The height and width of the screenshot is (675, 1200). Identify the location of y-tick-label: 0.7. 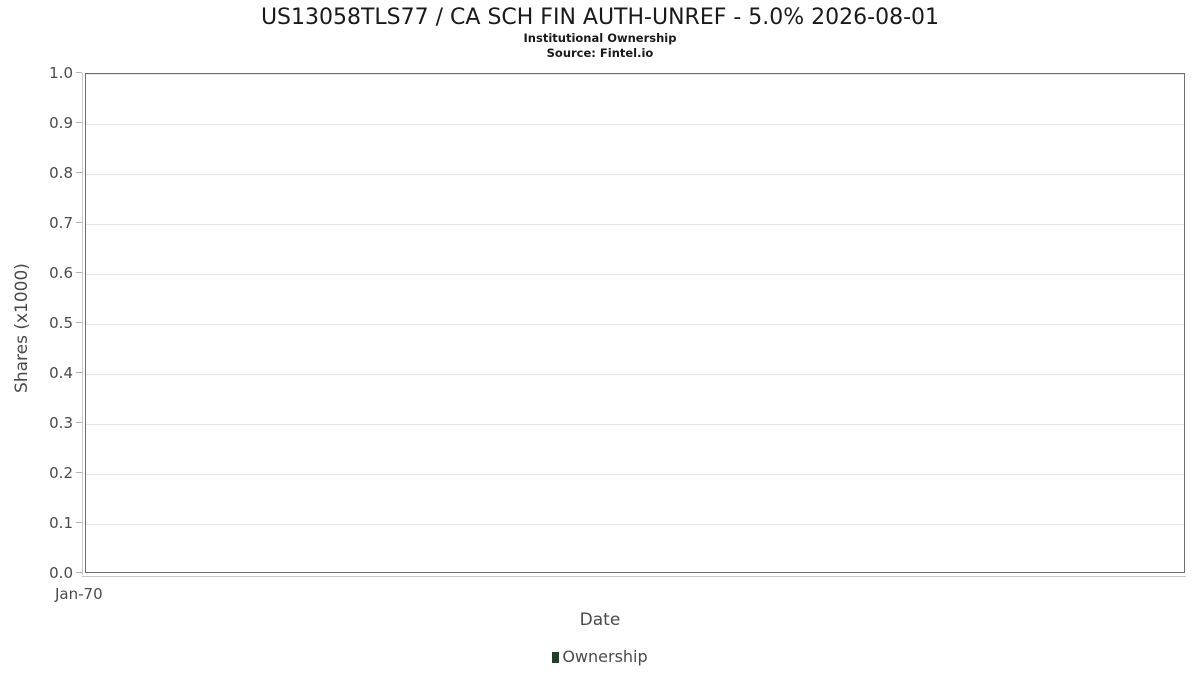
(61, 223).